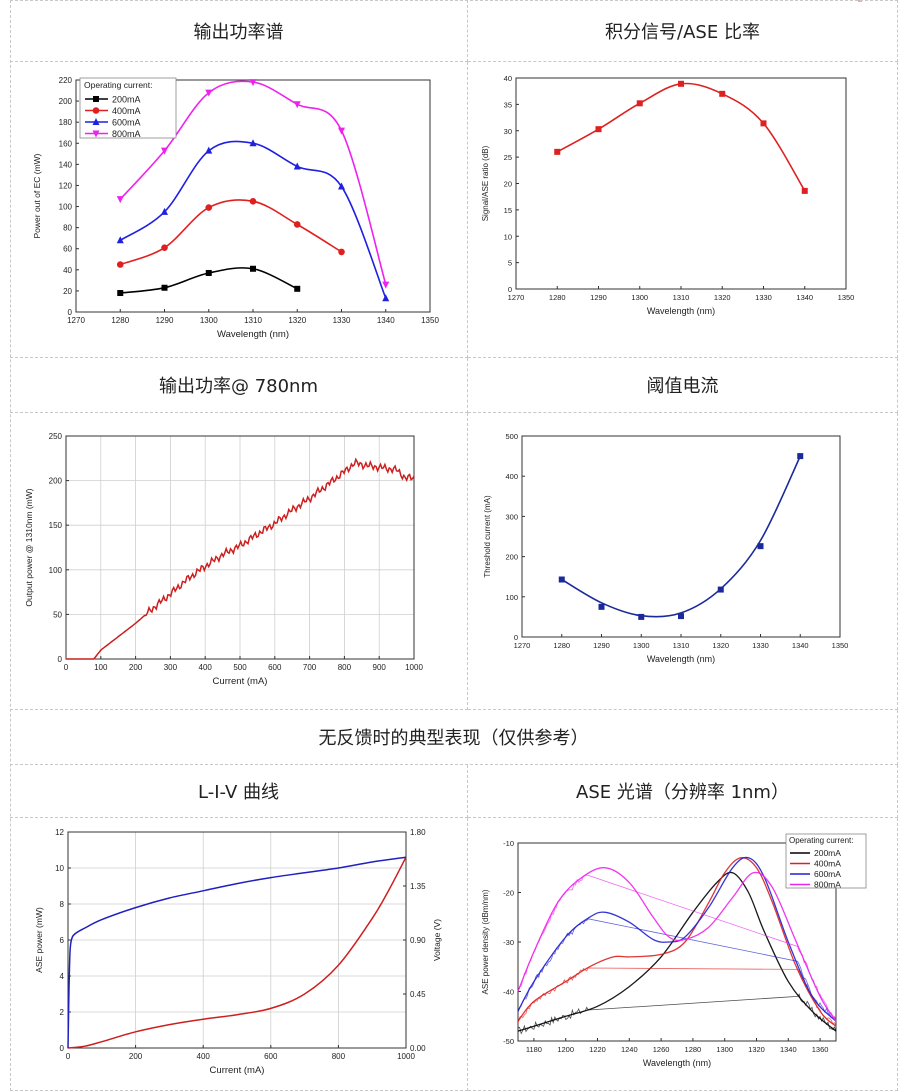 This screenshot has height=1091, width=900. What do you see at coordinates (677, 944) in the screenshot?
I see `series-line-800mA` at bounding box center [677, 944].